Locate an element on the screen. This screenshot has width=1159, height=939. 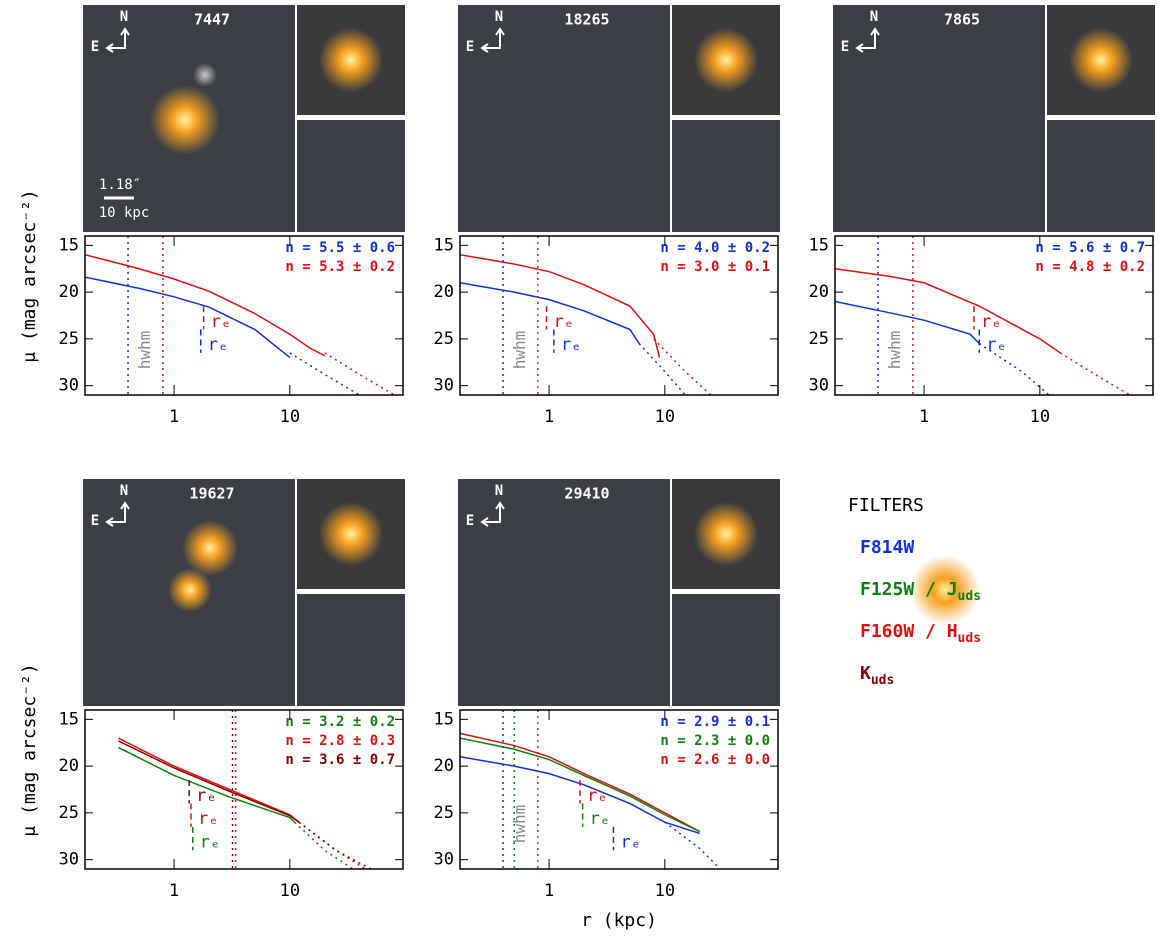
n-label: n = 5.3 ± 0.2 is located at coordinates (340, 267).